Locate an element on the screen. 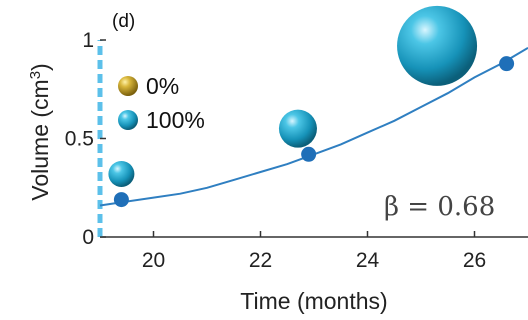 The image size is (528, 320). y-ticks: 00.51 is located at coordinates (85, 139).